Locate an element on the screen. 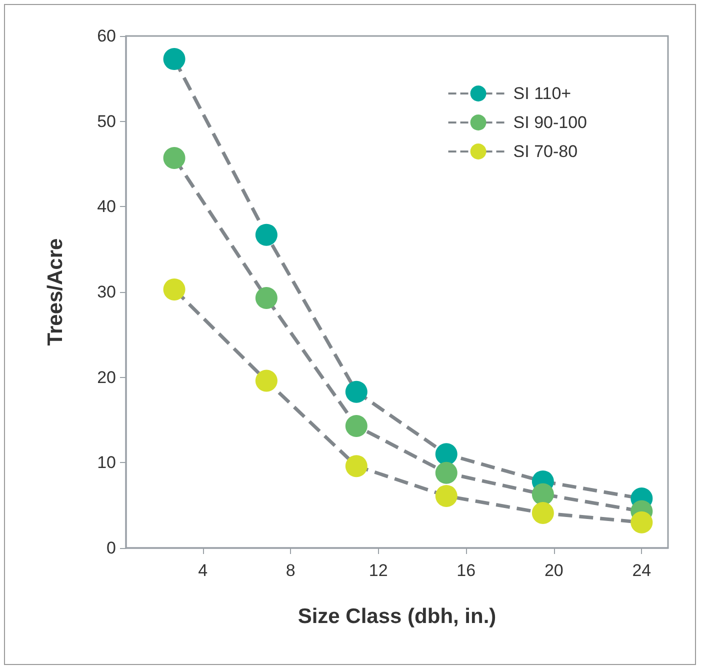  y-tick-label: 40 is located at coordinates (106, 206).